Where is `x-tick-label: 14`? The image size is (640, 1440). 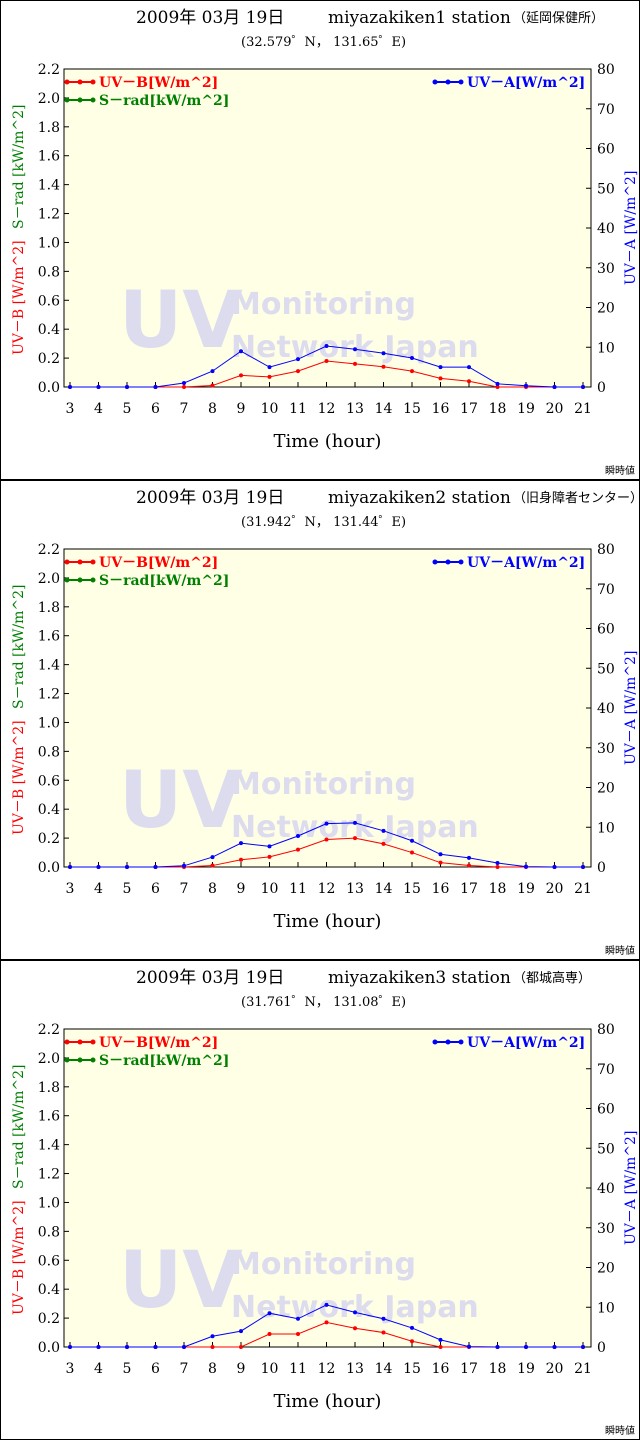 x-tick-label: 14 is located at coordinates (384, 889).